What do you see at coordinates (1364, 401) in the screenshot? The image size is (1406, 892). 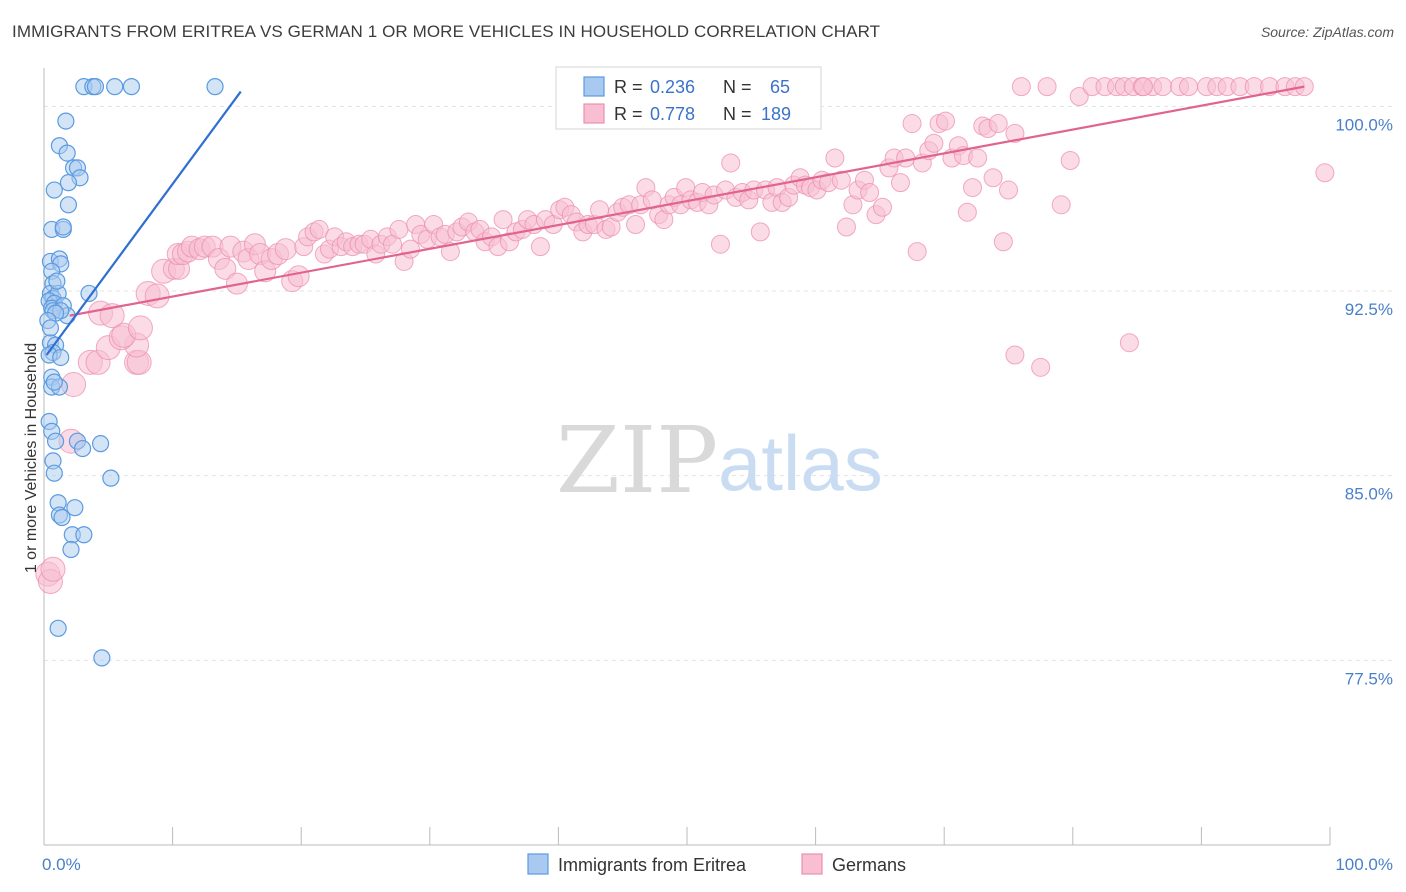 I see `y-tick-labels: 77.5% 85.0% 92.5% 100.0%` at bounding box center [1364, 401].